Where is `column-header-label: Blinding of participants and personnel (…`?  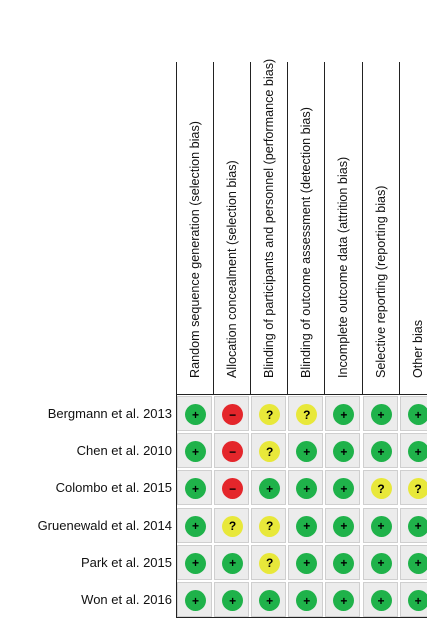
column-header-label: Blinding of participants and personnel (… is located at coordinates (269, 218).